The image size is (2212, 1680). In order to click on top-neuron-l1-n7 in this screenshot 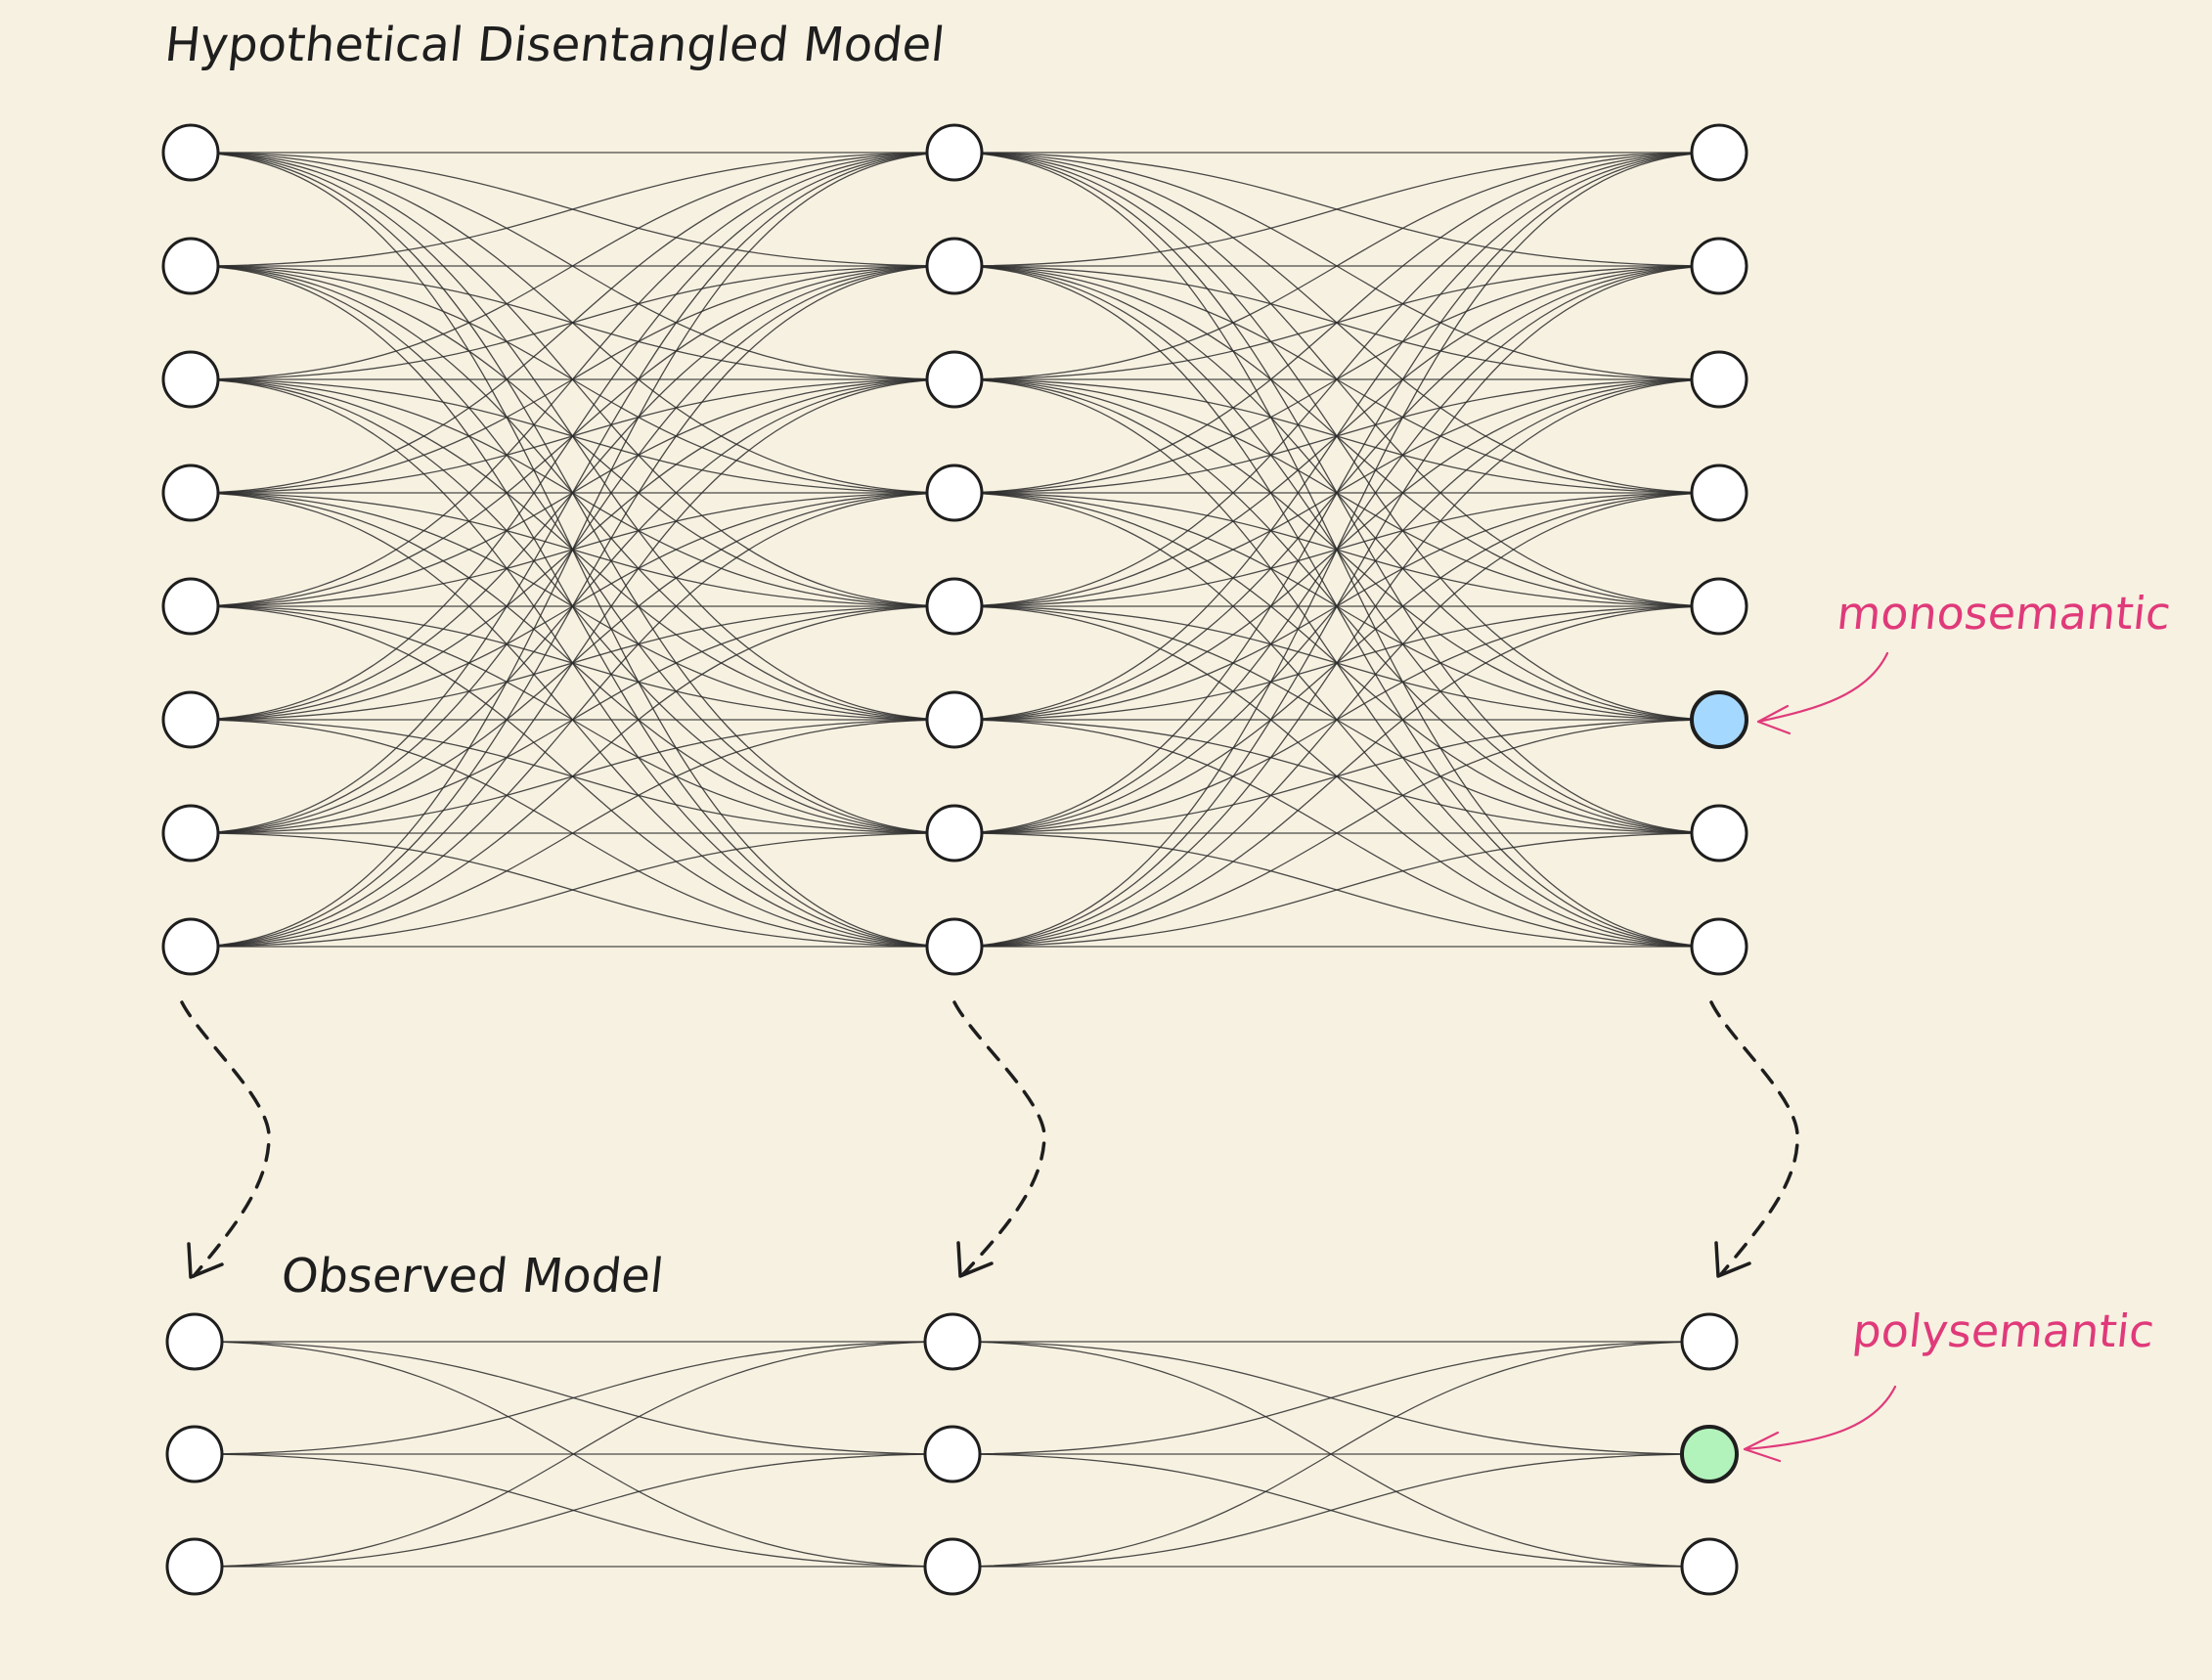, I will do `click(190, 833)`.